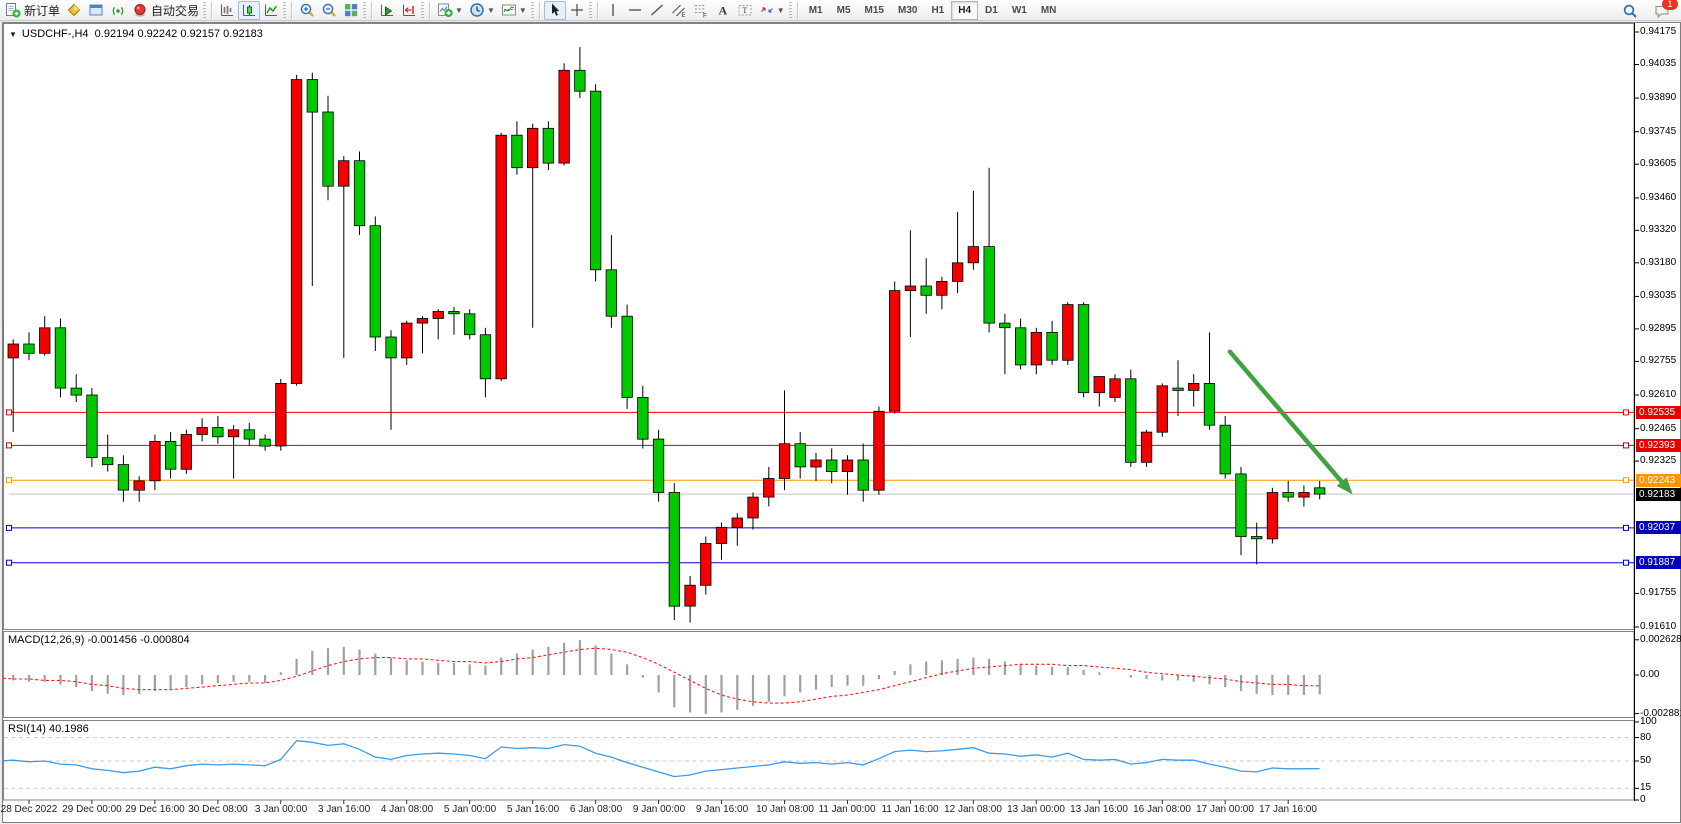 The width and height of the screenshot is (1681, 824). I want to click on chat-button: 1, so click(1664, 10).